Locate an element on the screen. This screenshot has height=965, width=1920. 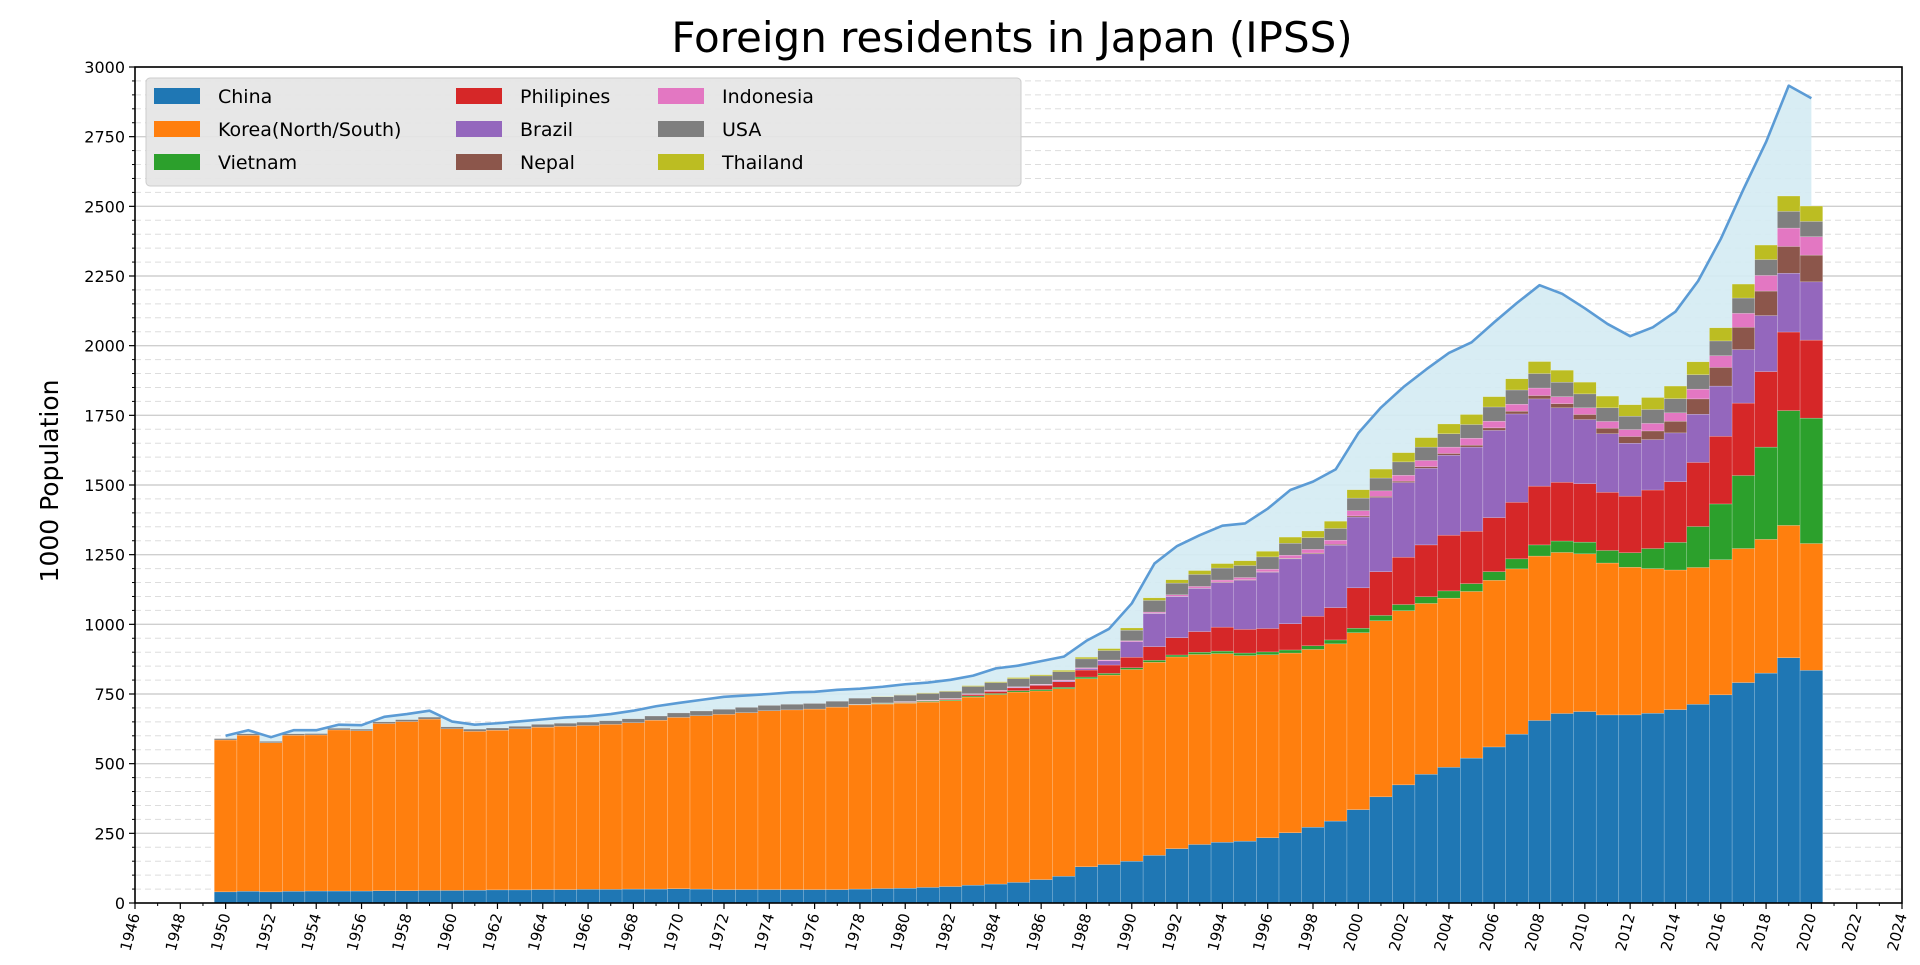
y-axis-label: 1000 Population is located at coordinates (49, 481).